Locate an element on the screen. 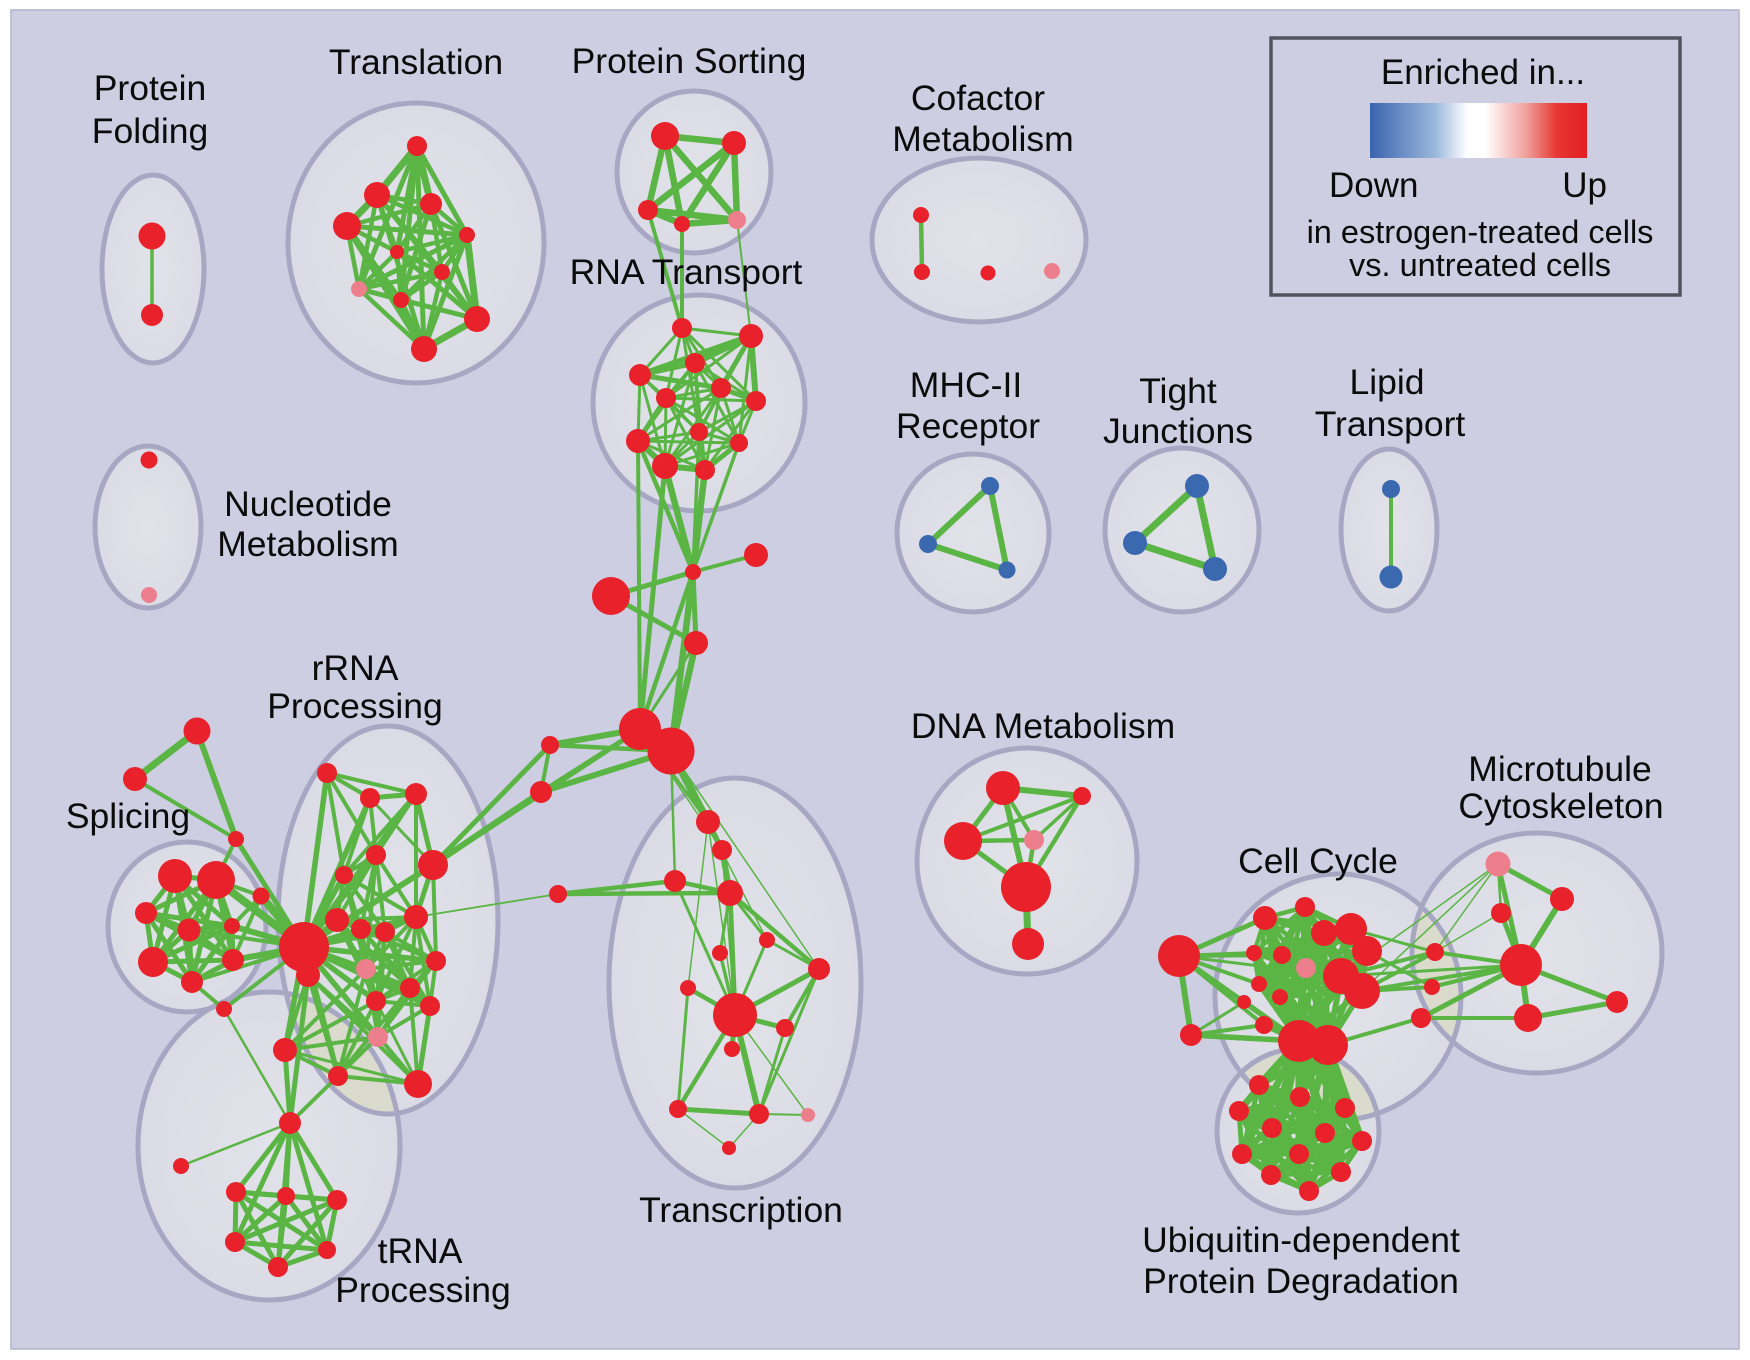 The height and width of the screenshot is (1360, 1750). svg-text: Translation is located at coordinates (416, 62).